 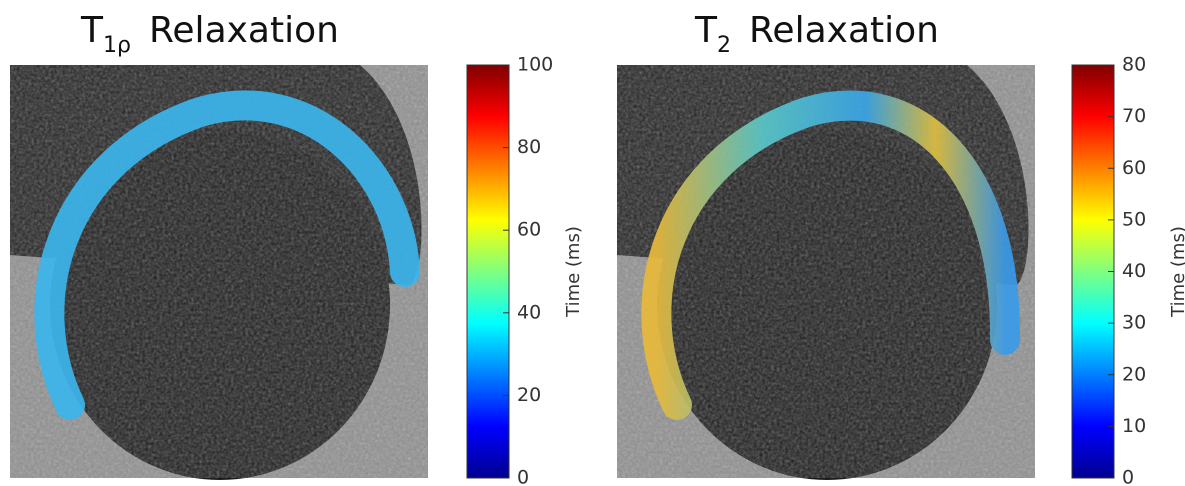 I want to click on panel-title: T1ρ Relaxation, so click(x=209, y=34).